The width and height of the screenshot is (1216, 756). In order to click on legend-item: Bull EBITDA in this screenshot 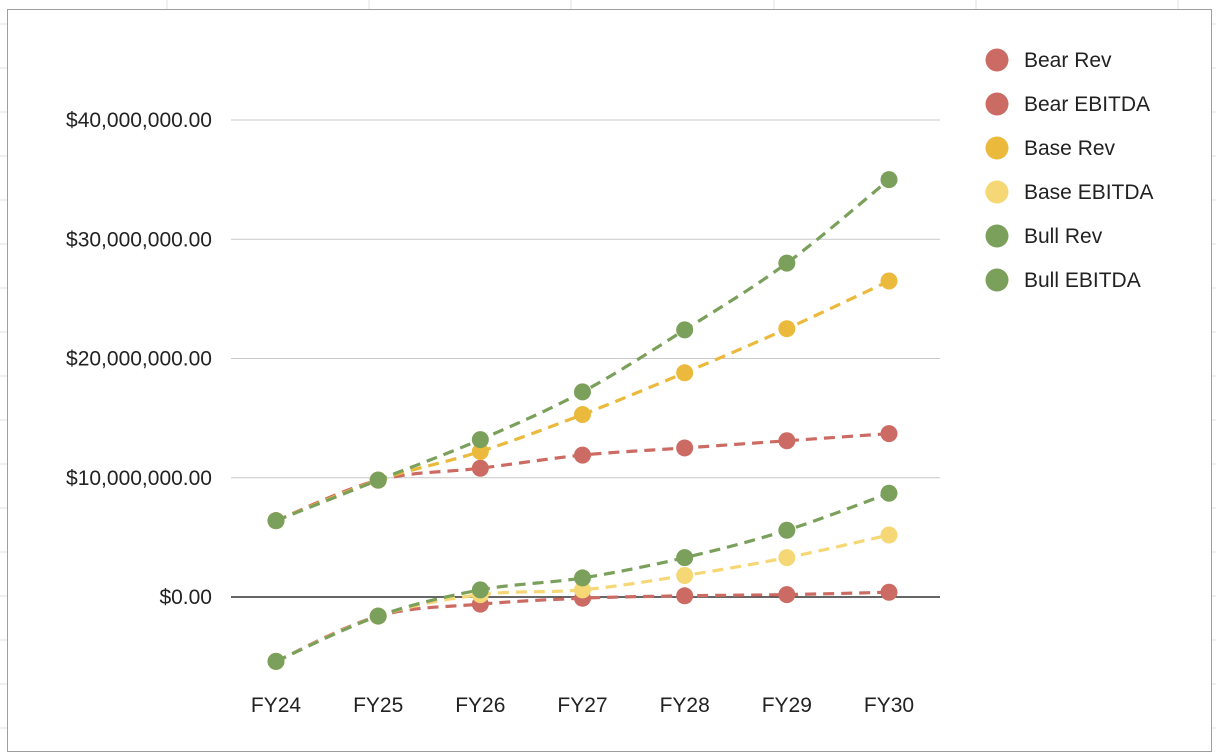, I will do `click(1063, 280)`.